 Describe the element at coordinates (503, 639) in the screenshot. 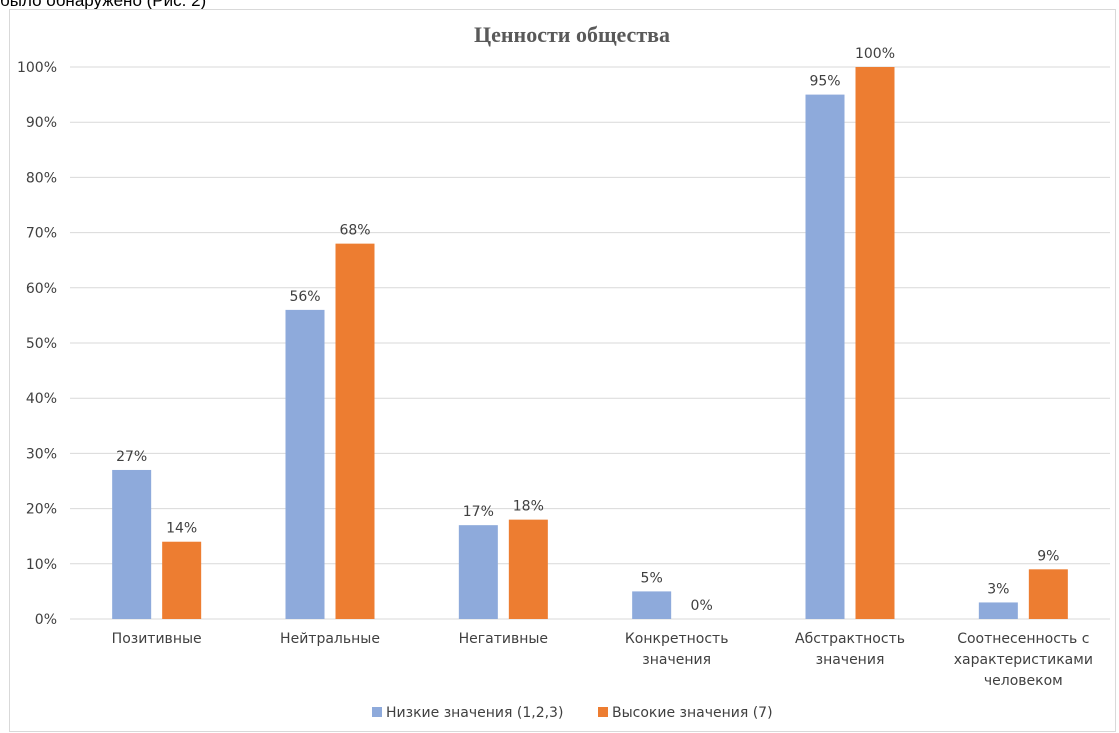

I see `category-label: Негативные` at that location.